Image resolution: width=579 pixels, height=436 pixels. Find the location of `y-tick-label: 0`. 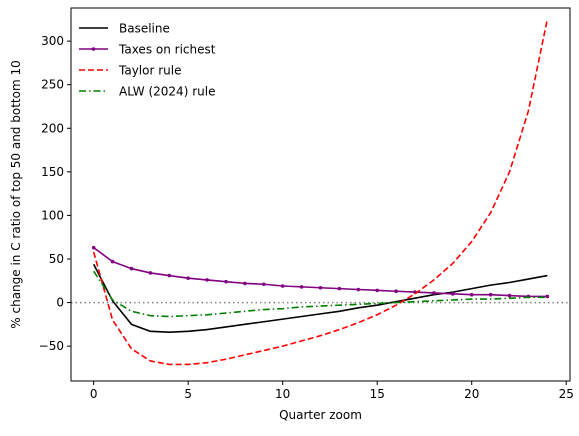

y-tick-label: 0 is located at coordinates (60, 303).